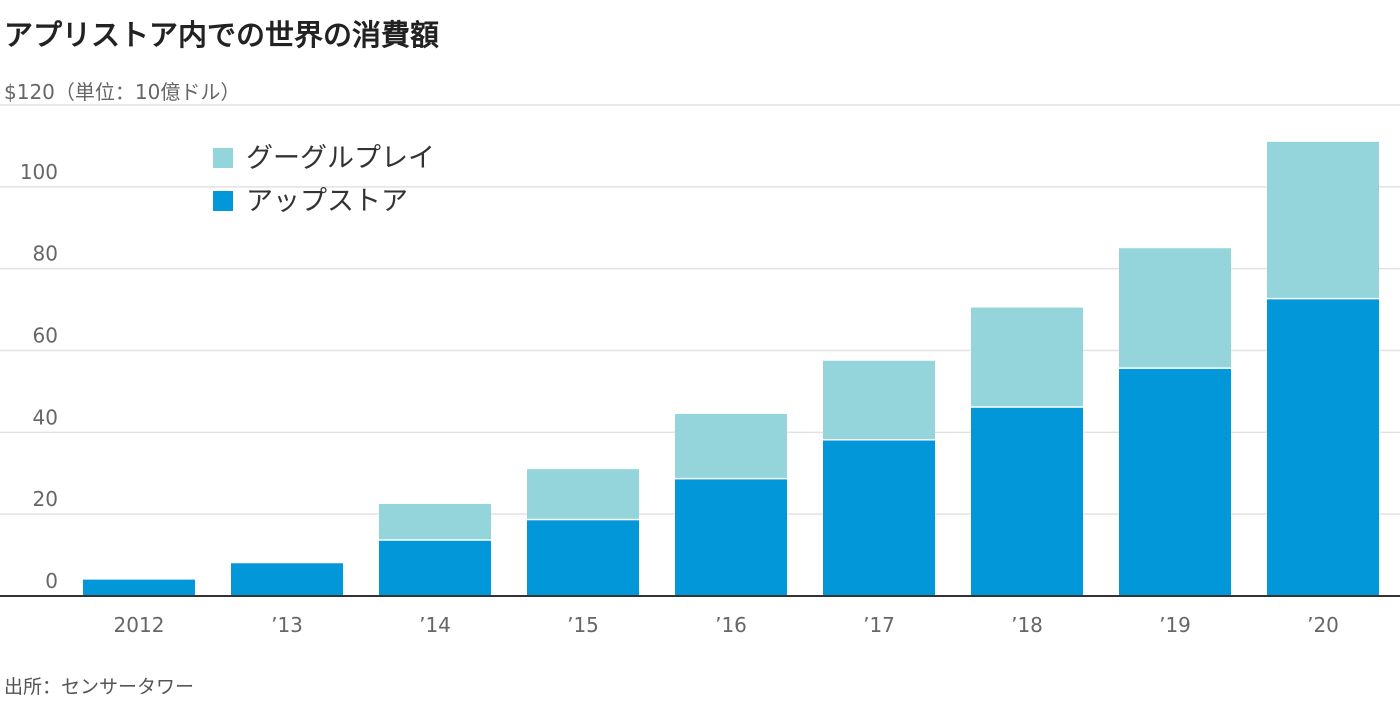 This screenshot has width=1400, height=710. I want to click on x-tick-label-2: ’14, so click(435, 625).